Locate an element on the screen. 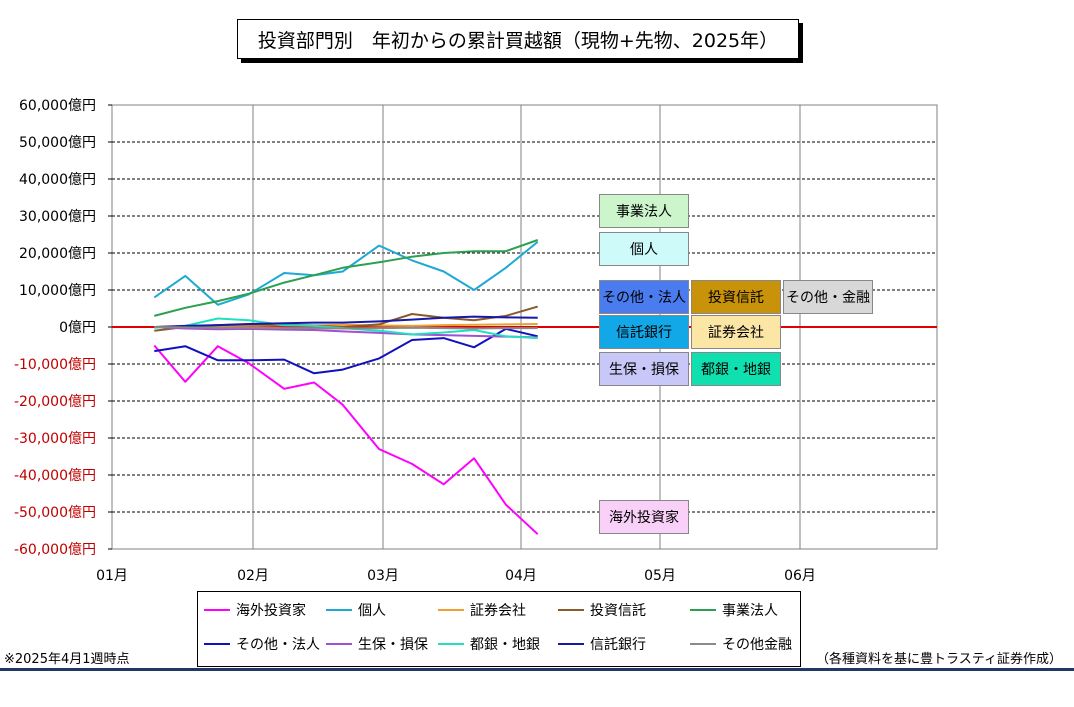 Image resolution: width=1074 pixels, height=707 pixels. series-label-box: 信託銀行 is located at coordinates (644, 332).